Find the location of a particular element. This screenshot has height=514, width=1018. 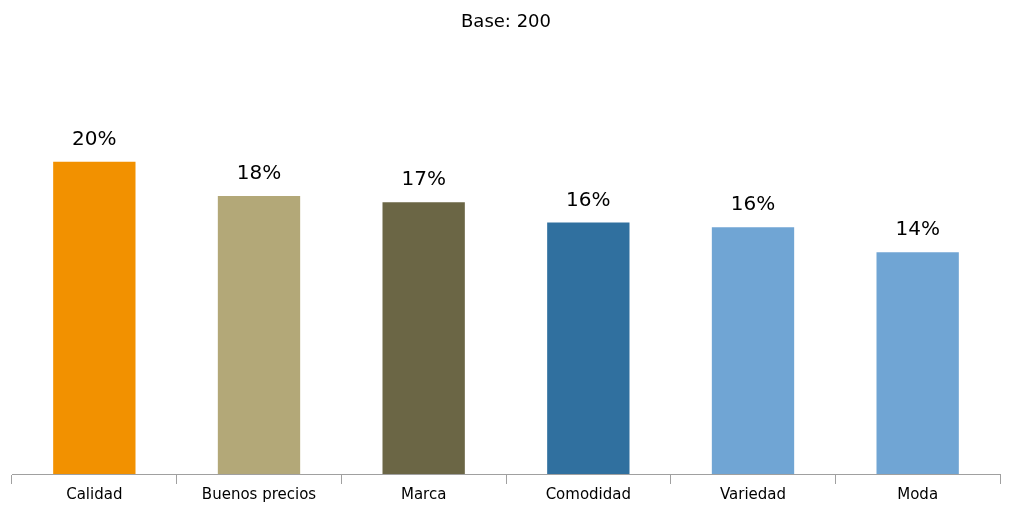

data-label: 14% is located at coordinates (917, 228).